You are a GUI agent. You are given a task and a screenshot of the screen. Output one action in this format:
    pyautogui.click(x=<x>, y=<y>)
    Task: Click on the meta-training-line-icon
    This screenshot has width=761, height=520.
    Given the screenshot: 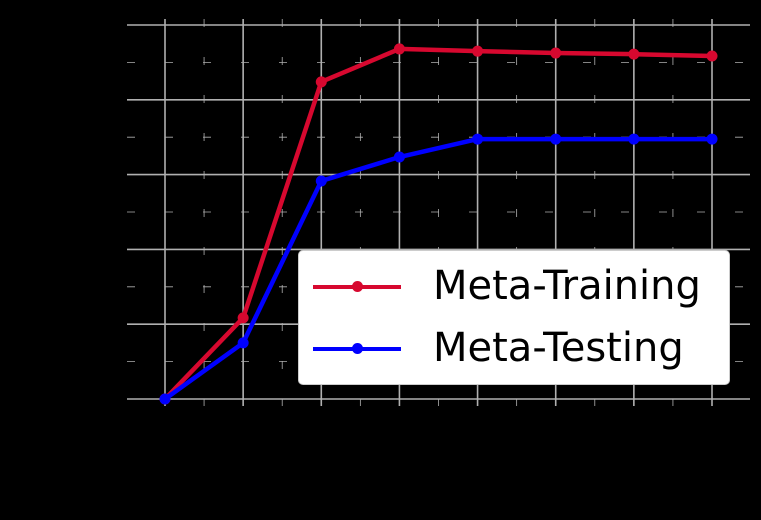 What is the action you would take?
    pyautogui.click(x=357, y=286)
    